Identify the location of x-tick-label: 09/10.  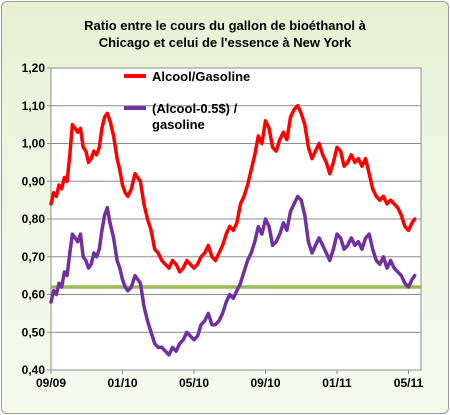
(265, 383).